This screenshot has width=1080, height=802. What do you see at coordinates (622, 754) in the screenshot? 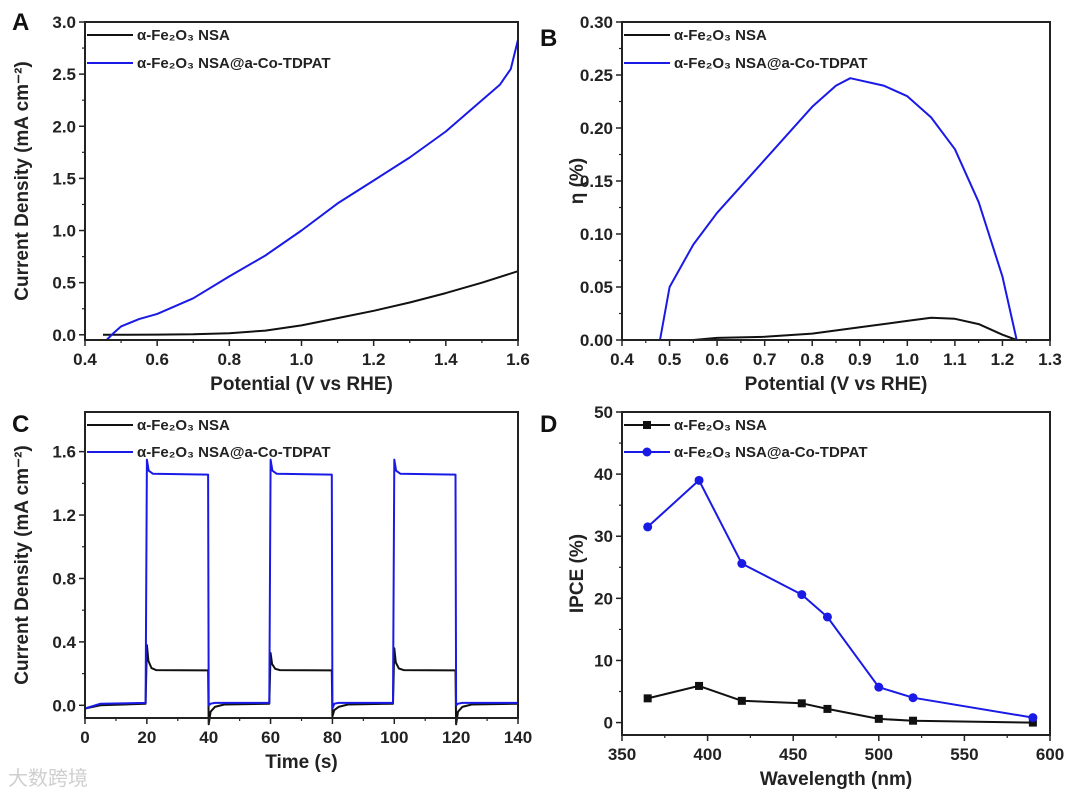
I see `x-tick-label: 350` at bounding box center [622, 754].